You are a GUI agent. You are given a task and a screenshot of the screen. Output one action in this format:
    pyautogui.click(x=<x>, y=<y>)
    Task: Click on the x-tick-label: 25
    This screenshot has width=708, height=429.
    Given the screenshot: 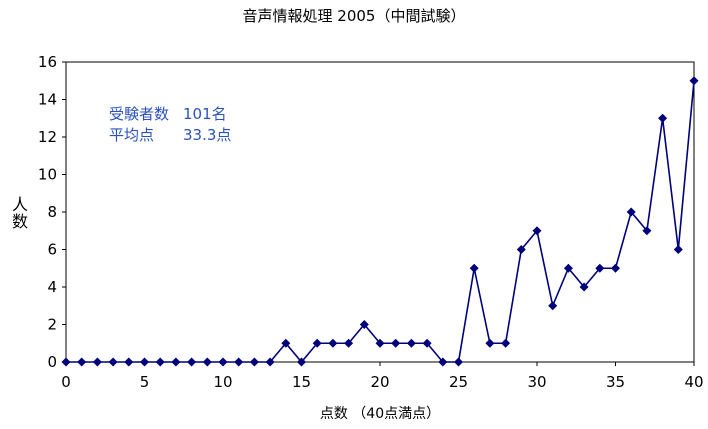 What is the action you would take?
    pyautogui.click(x=458, y=382)
    